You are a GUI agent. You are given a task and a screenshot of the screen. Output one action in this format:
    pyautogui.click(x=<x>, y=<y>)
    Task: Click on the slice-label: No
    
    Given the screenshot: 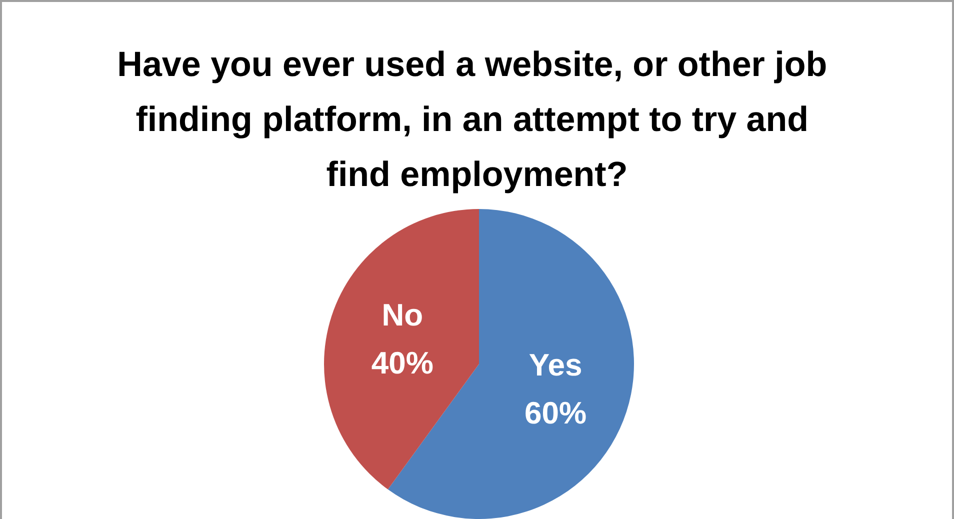 What is the action you would take?
    pyautogui.click(x=403, y=315)
    